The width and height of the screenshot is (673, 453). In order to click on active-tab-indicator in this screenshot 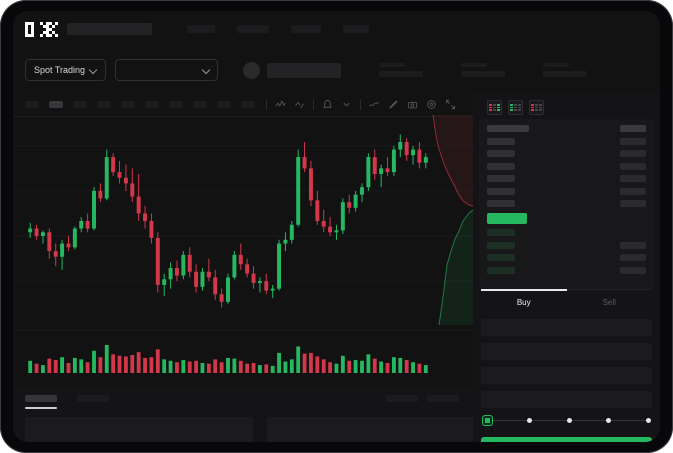, I will do `click(41, 408)`.